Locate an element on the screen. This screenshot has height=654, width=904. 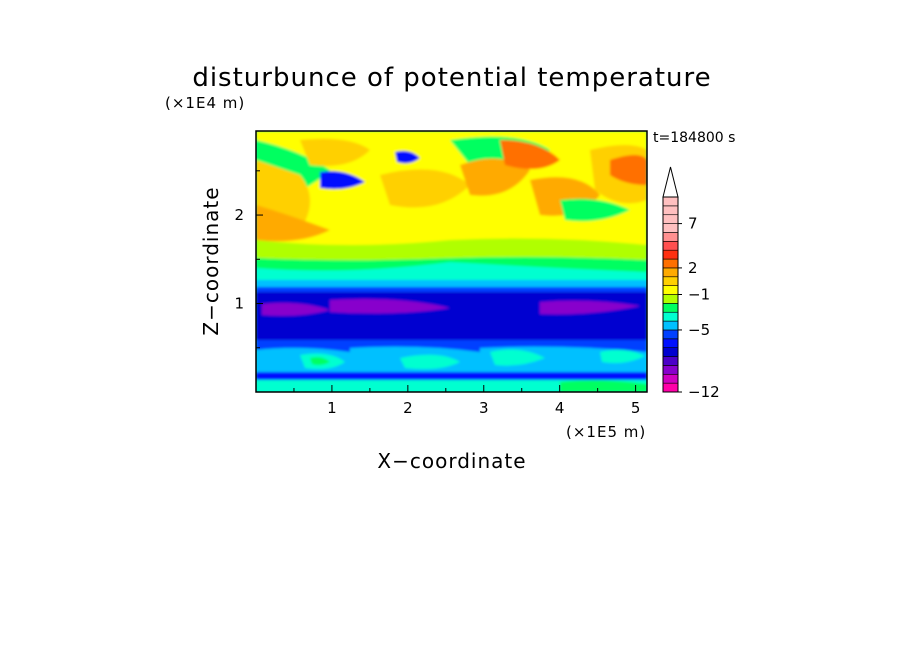
patch-red-orange-top is located at coordinates (530, 154).